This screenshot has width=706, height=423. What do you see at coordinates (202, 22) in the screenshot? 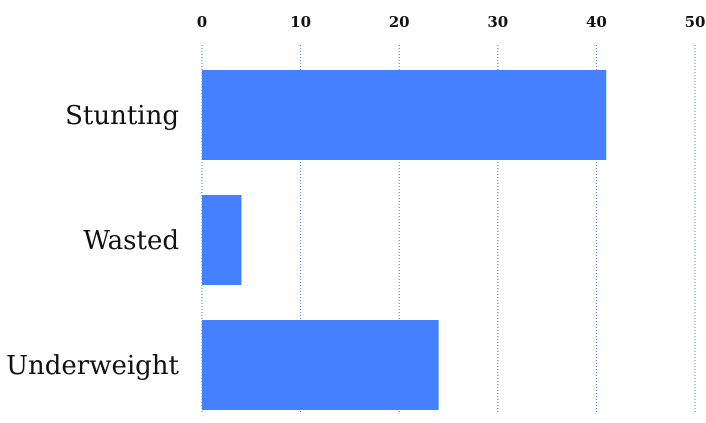
I see `x-tick-label-0: 0` at bounding box center [202, 22].